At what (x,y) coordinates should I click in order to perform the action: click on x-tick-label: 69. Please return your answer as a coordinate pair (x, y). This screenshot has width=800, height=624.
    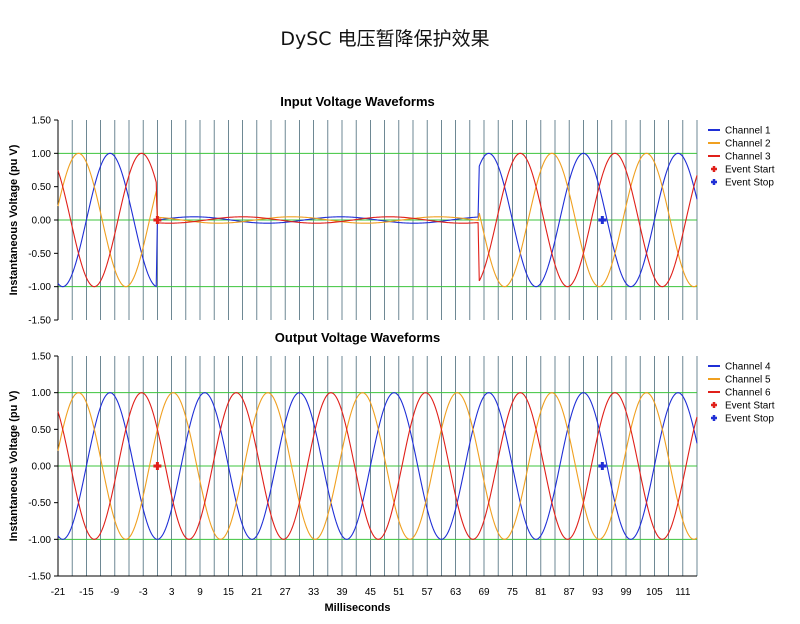
    Looking at the image, I should click on (484, 592).